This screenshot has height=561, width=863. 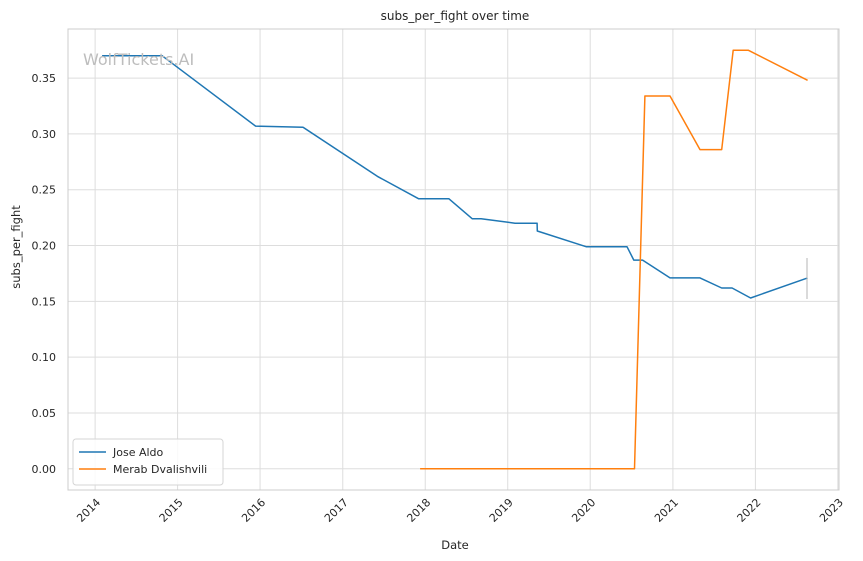 What do you see at coordinates (583, 510) in the screenshot?
I see `x-tick-label: 2020` at bounding box center [583, 510].